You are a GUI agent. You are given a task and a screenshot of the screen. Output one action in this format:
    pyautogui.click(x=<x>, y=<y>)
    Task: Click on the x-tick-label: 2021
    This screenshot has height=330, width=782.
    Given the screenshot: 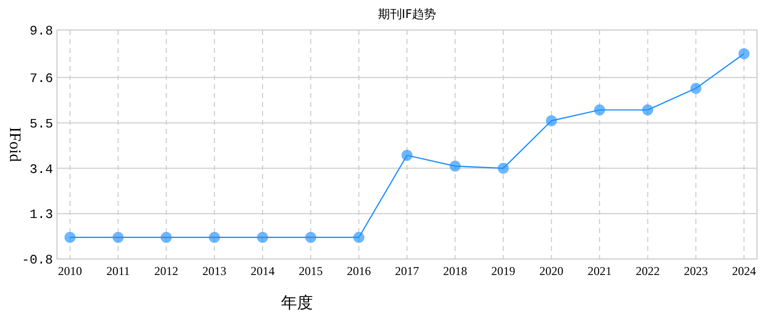 What is the action you would take?
    pyautogui.click(x=600, y=271)
    